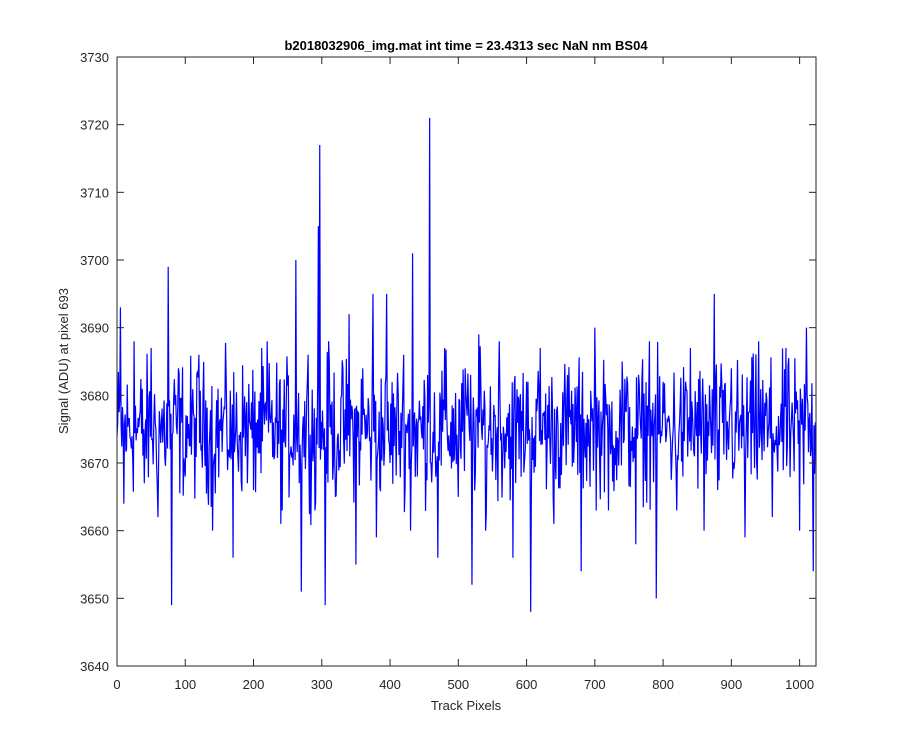 This screenshot has width=900, height=750. I want to click on y-tick-label: 3670, so click(94, 463).